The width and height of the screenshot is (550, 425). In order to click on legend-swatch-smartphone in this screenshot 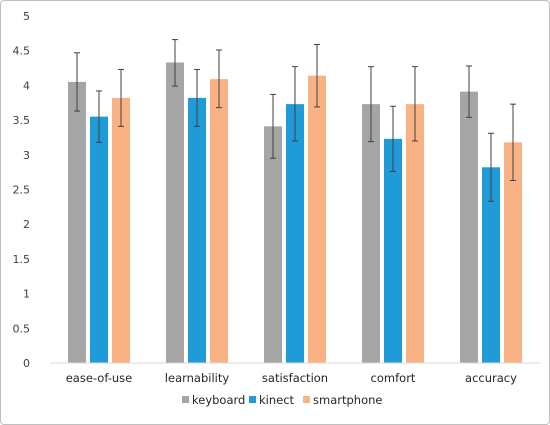, I will do `click(306, 399)`.